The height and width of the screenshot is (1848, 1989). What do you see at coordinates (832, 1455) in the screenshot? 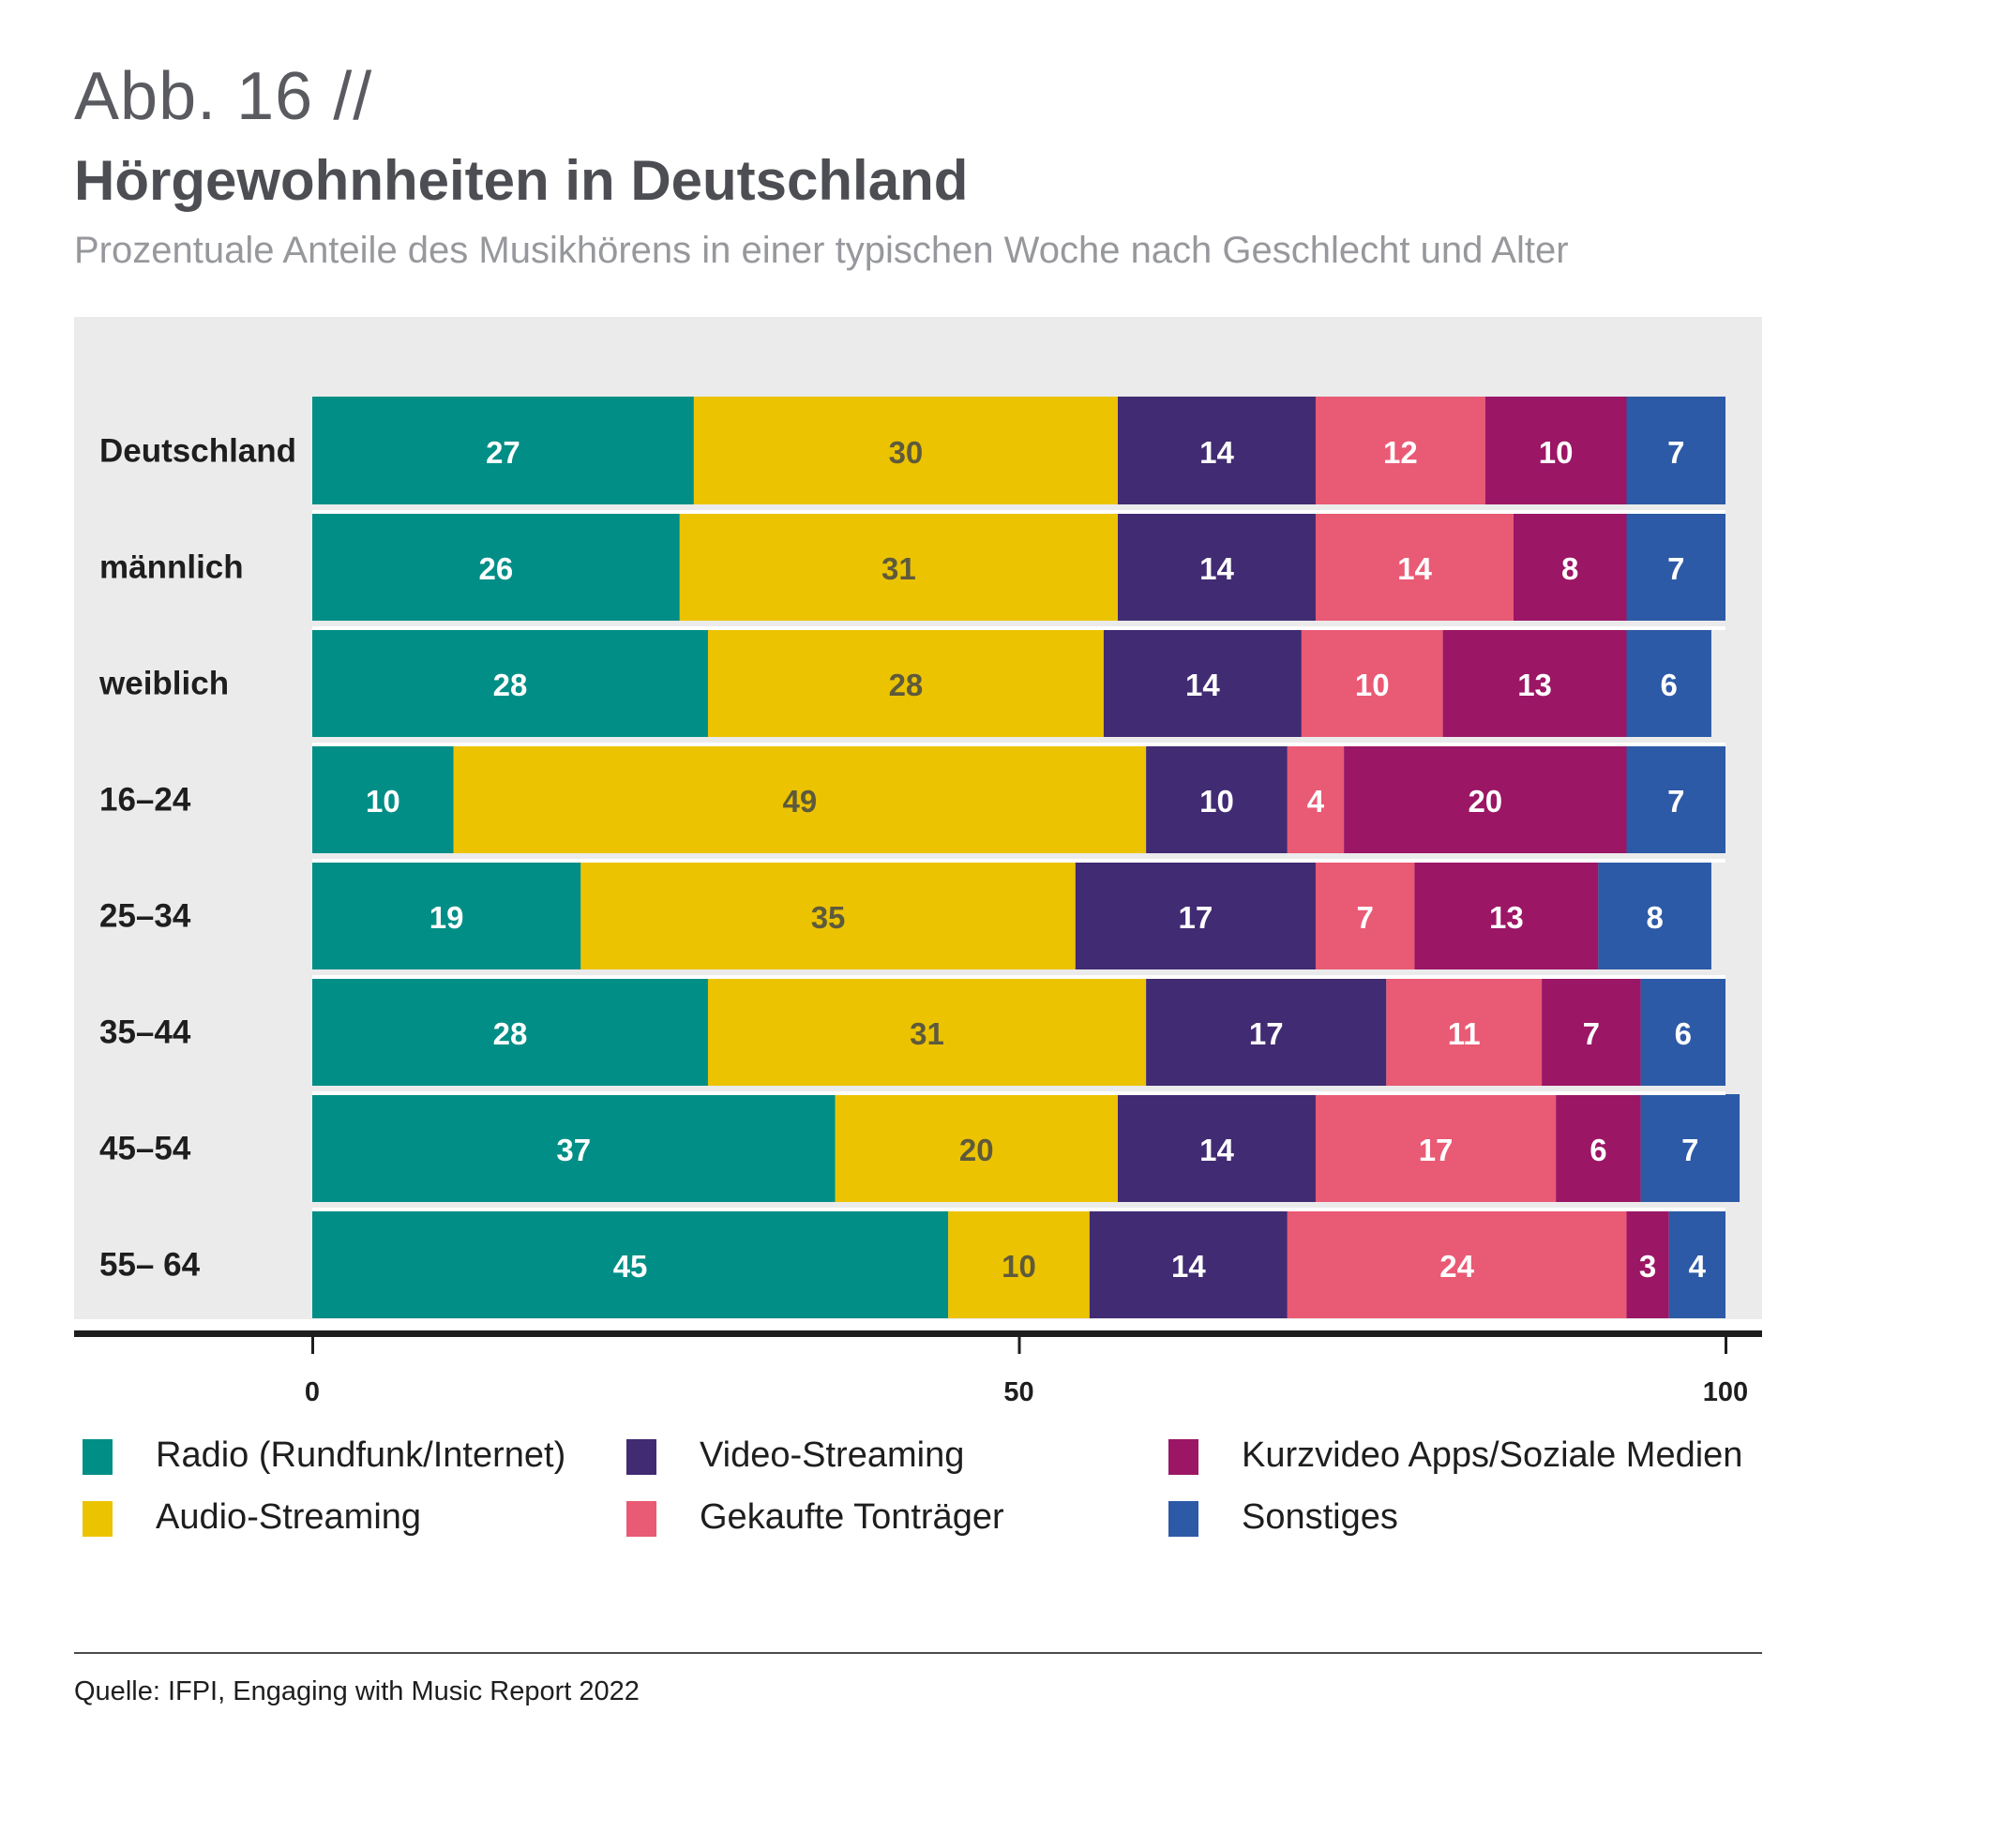
I see `legend-label: Video-Streaming` at bounding box center [832, 1455].